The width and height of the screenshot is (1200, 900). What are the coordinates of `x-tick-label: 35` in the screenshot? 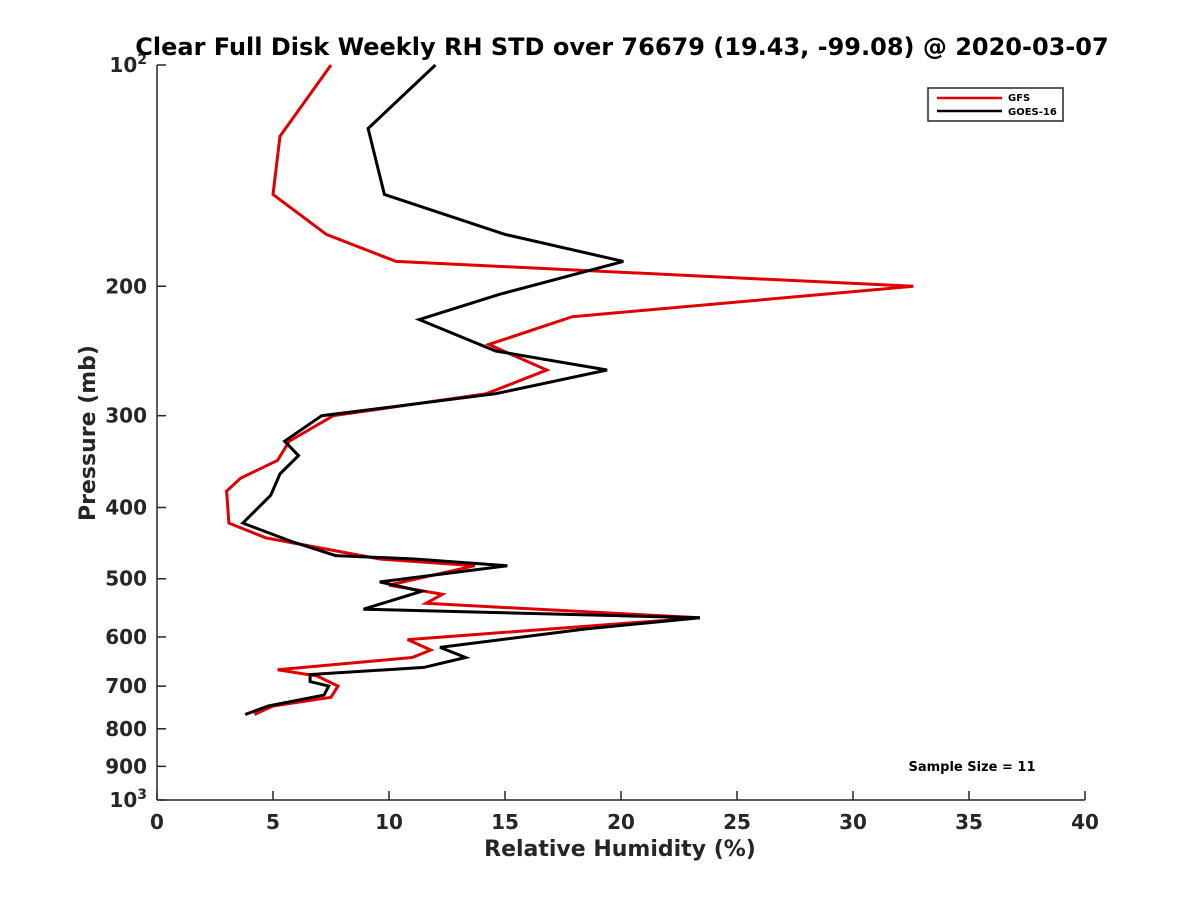 It's located at (969, 822).